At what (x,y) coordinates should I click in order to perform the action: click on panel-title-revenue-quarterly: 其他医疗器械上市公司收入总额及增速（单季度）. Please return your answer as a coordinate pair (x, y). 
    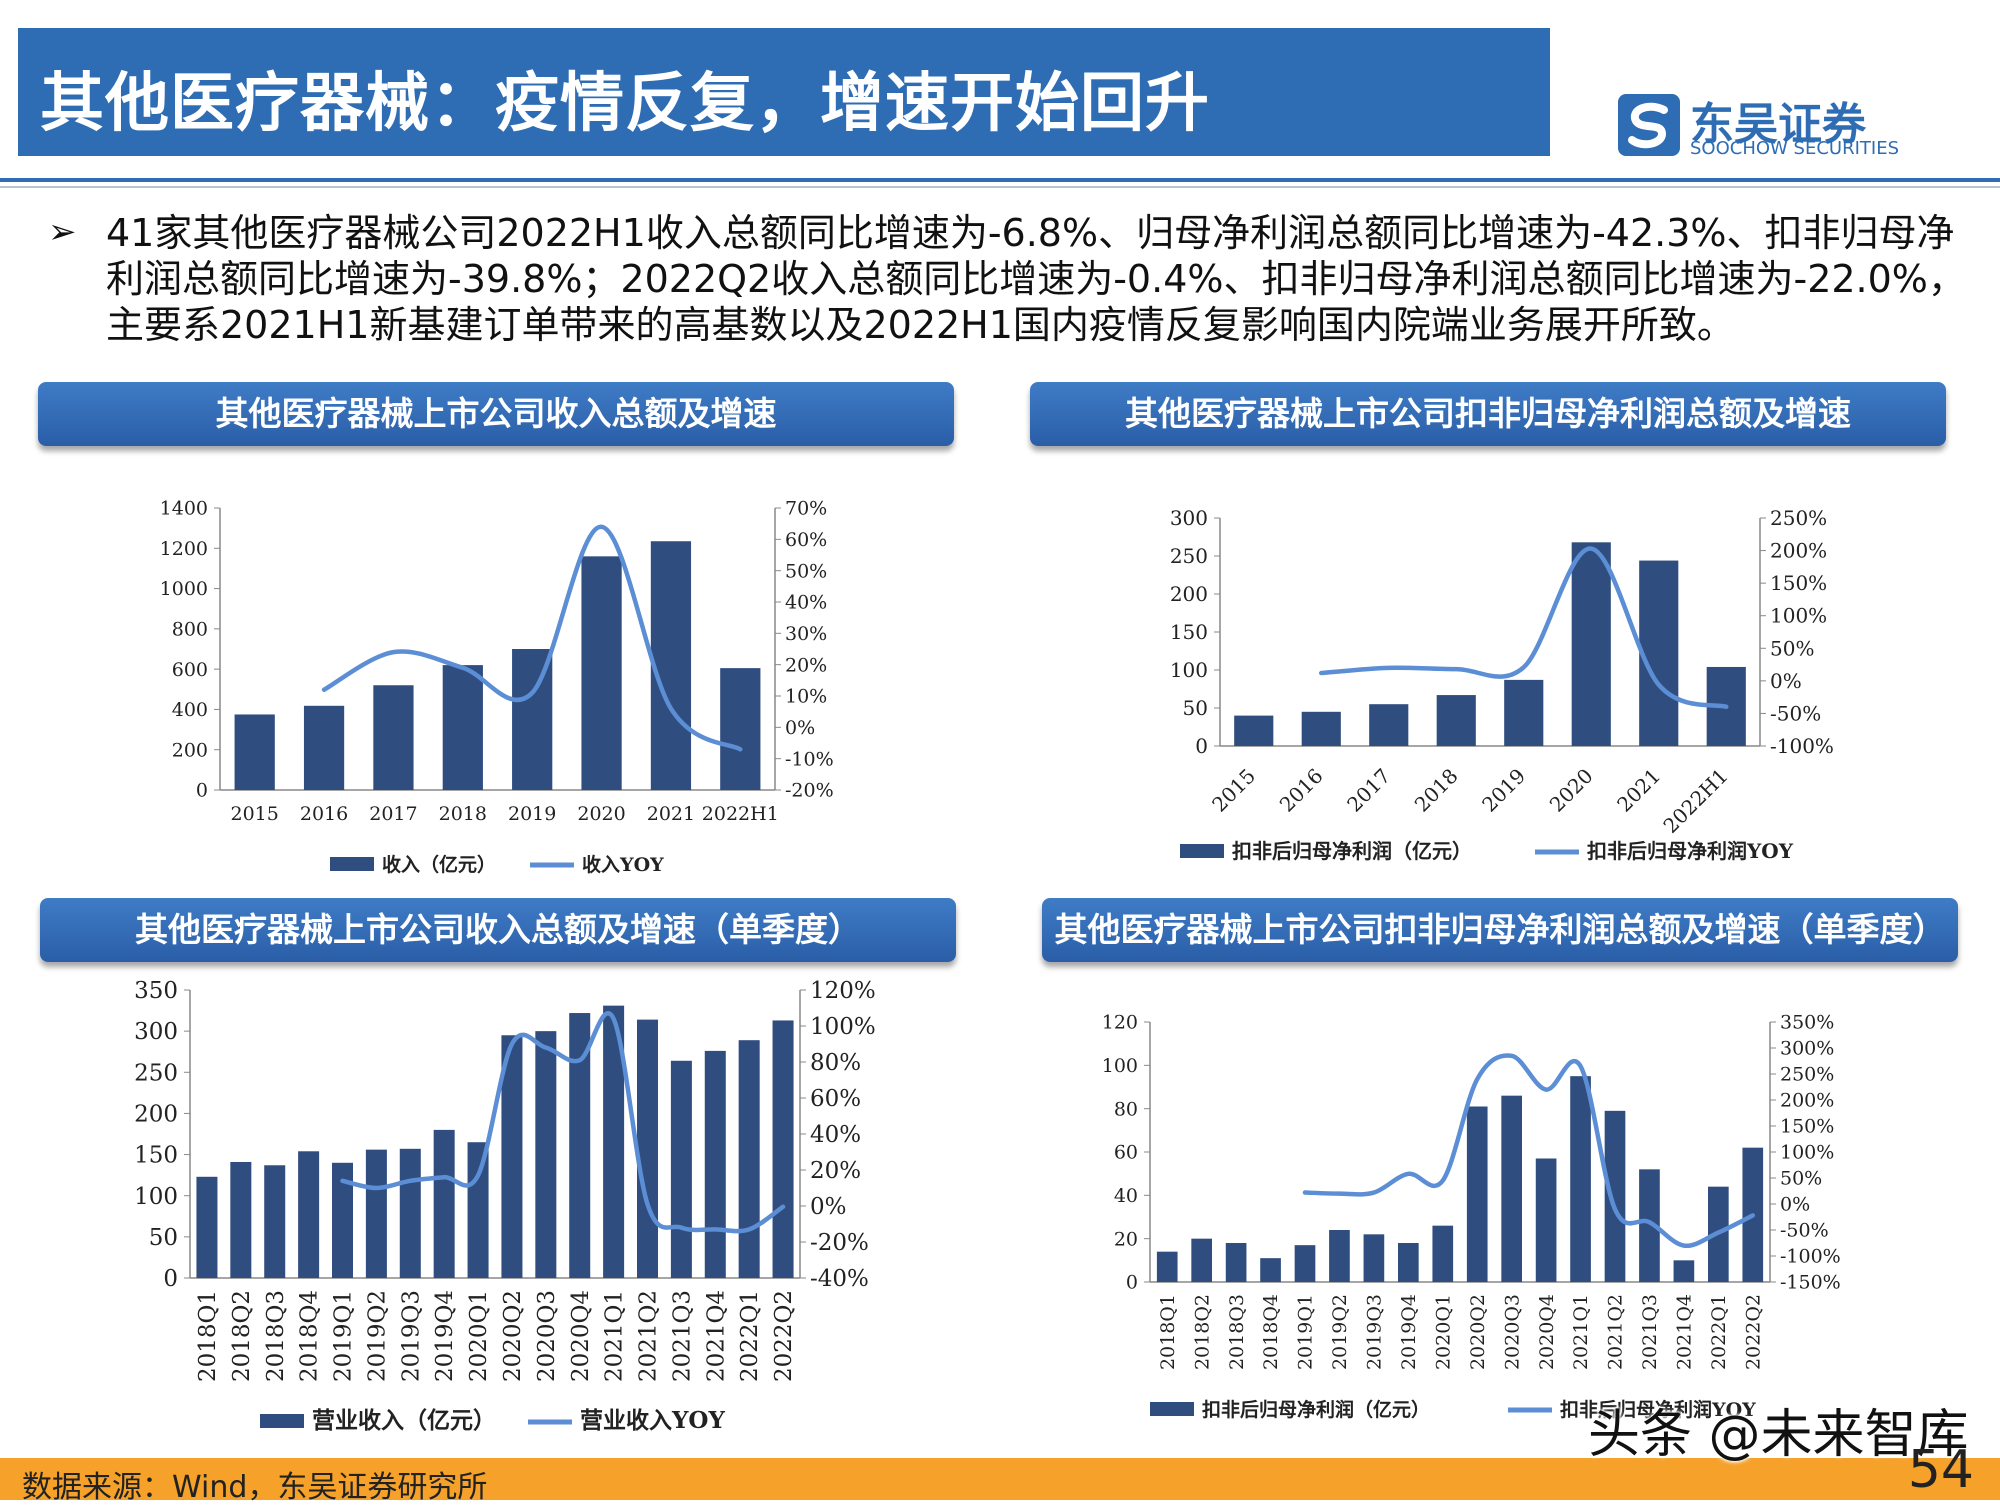
    Looking at the image, I should click on (498, 930).